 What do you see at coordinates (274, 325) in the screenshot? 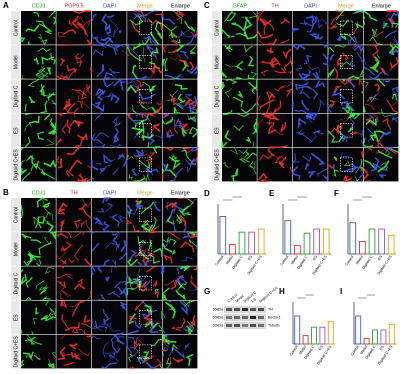
I see `blot-right-label: Tubulin` at bounding box center [274, 325].